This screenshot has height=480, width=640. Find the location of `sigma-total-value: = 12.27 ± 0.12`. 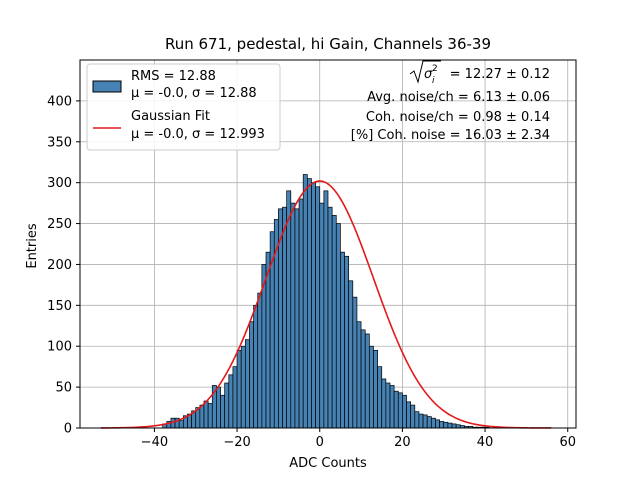

sigma-total-value: = 12.27 ± 0.12 is located at coordinates (500, 74).